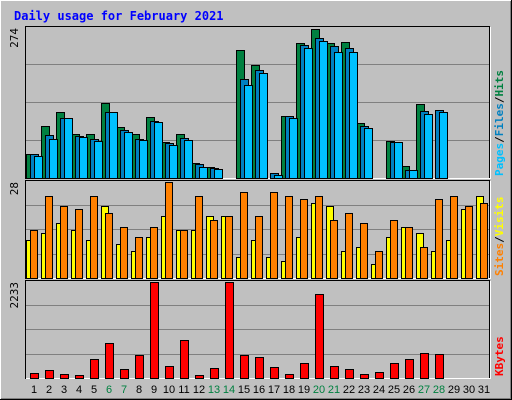  I want to click on x-tick-label: 2, so click(49, 390).